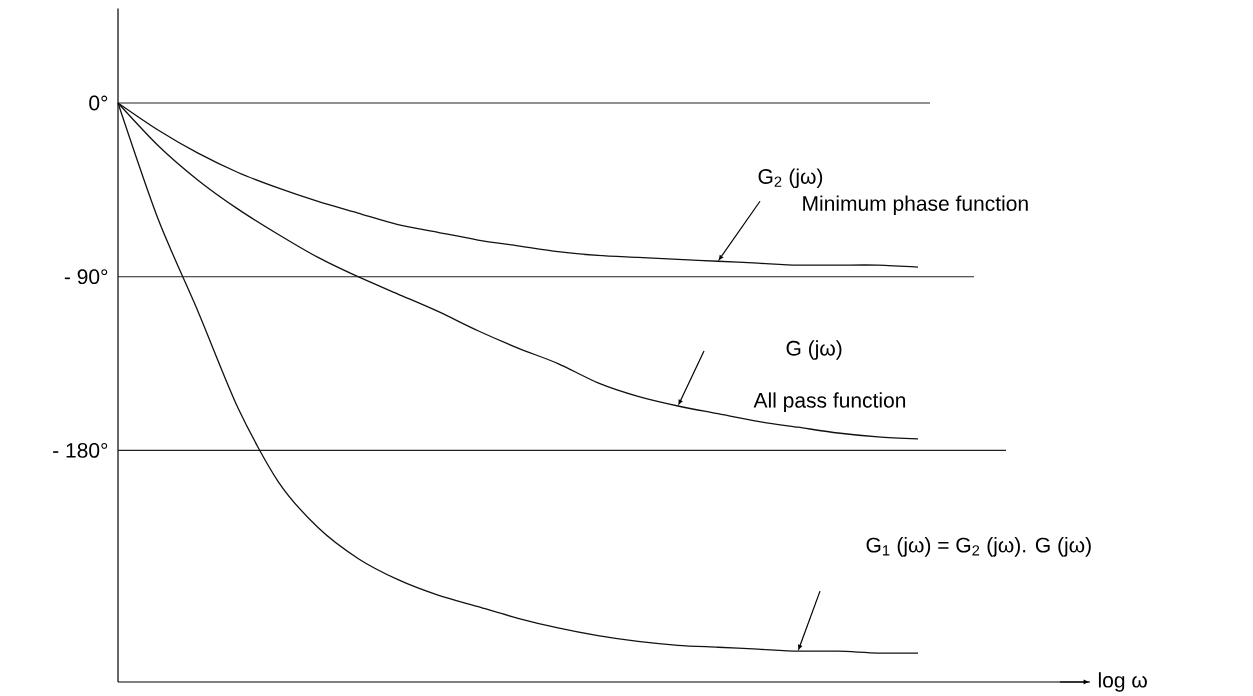  Describe the element at coordinates (829, 402) in the screenshot. I see `annotation: All pass function` at that location.